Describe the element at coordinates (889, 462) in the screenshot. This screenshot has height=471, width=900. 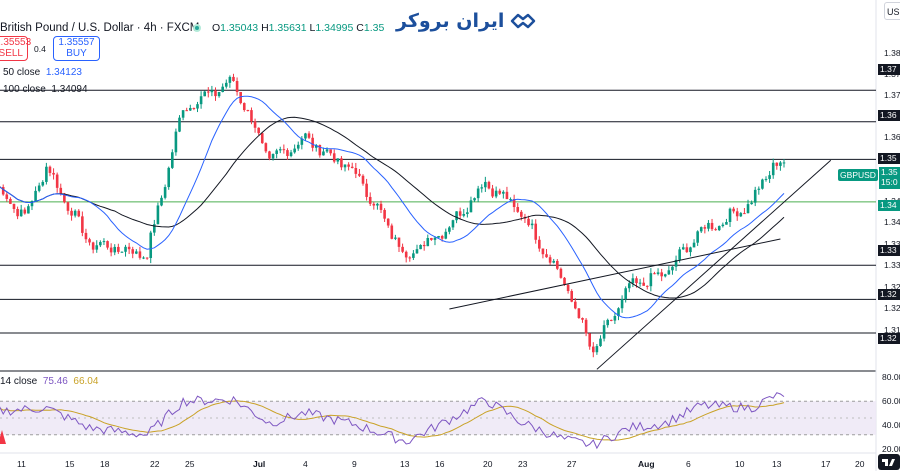
I see `tradingview-logo-icon` at that location.